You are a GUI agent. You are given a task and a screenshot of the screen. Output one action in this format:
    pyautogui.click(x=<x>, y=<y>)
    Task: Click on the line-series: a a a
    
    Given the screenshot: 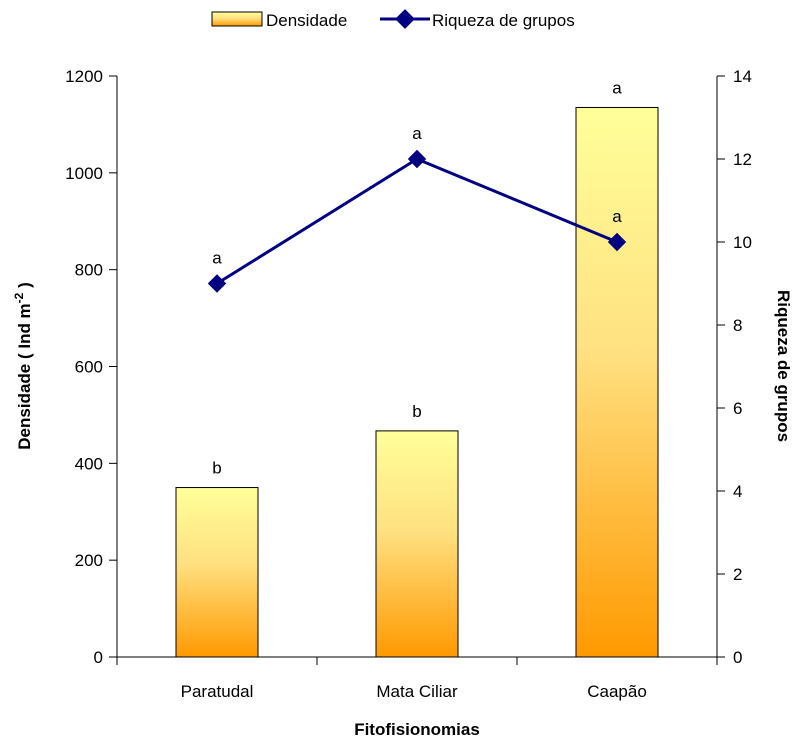 What is the action you would take?
    pyautogui.click(x=417, y=208)
    